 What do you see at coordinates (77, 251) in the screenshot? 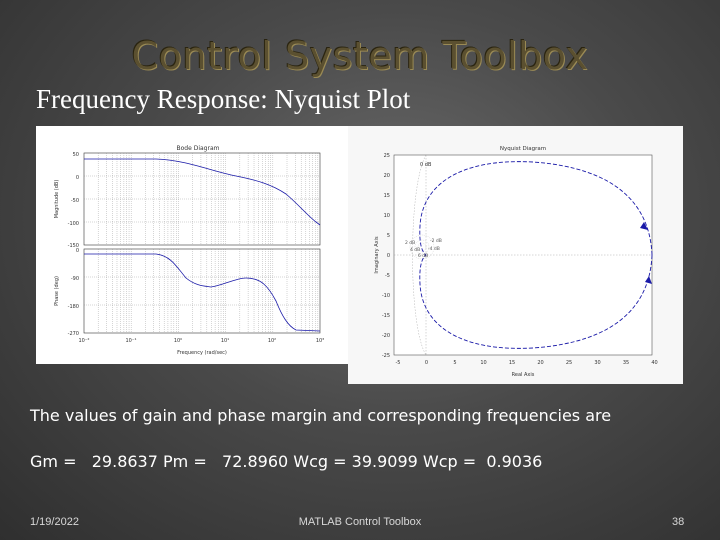
I see `bode-phase-tick: 0` at bounding box center [77, 251].